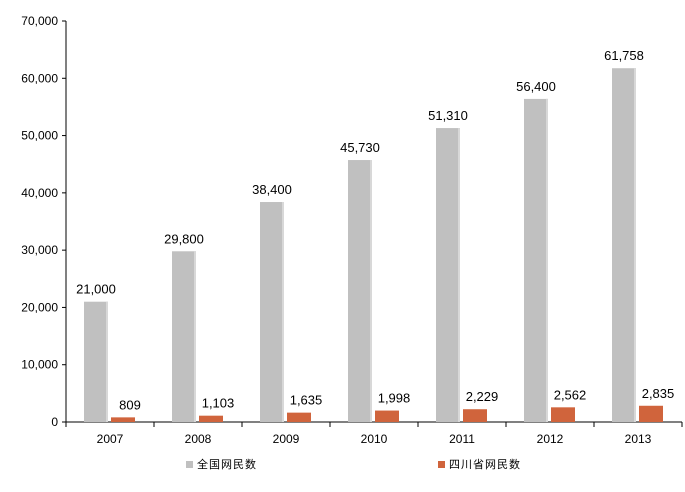 The height and width of the screenshot is (492, 685). I want to click on x-tick-label: 2008, so click(198, 439).